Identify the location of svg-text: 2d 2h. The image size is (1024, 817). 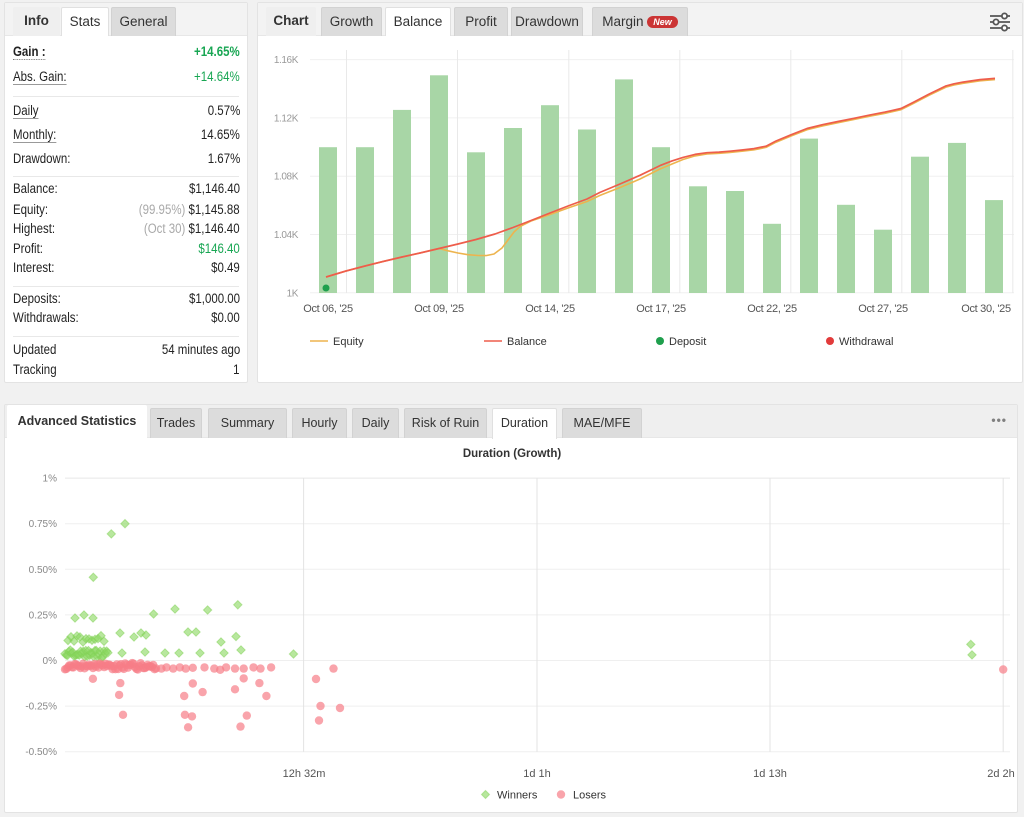
(1001, 774).